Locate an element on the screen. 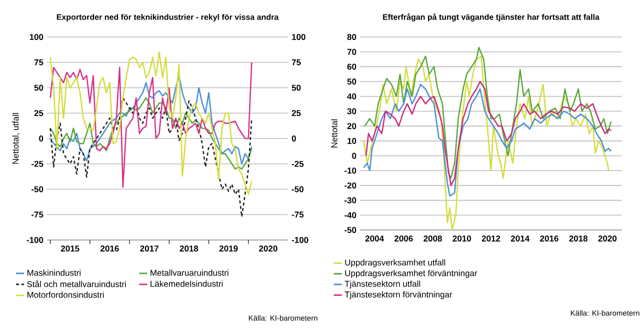 The image size is (641, 336). y2-tick-label: -75 is located at coordinates (298, 215).